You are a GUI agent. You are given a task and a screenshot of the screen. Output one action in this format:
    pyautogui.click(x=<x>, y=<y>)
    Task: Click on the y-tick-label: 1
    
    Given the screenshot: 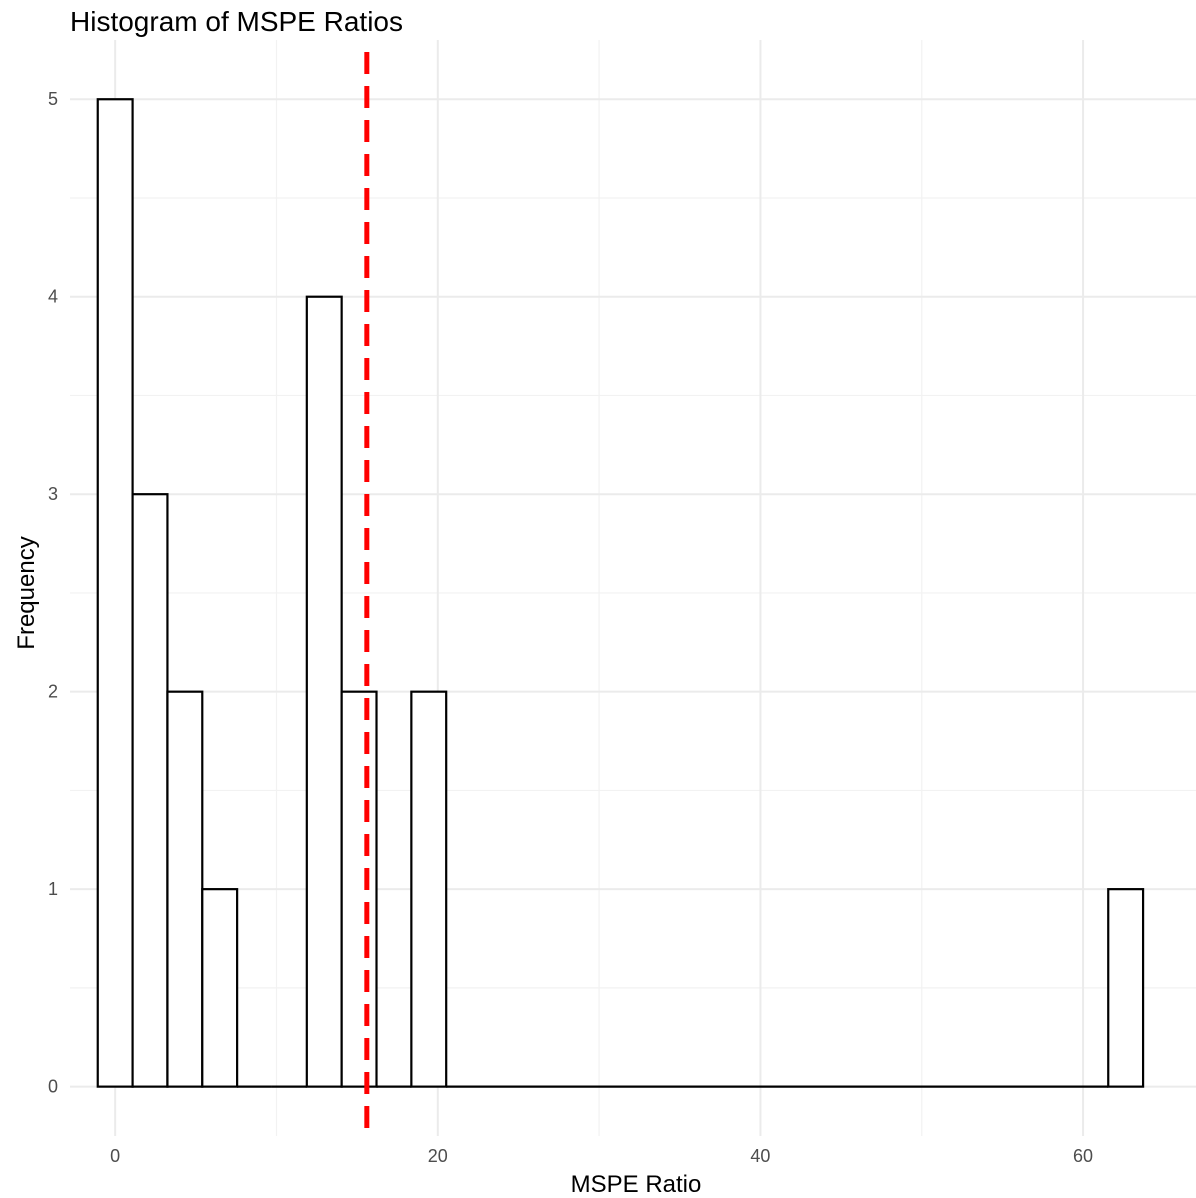 What is the action you would take?
    pyautogui.click(x=53, y=889)
    